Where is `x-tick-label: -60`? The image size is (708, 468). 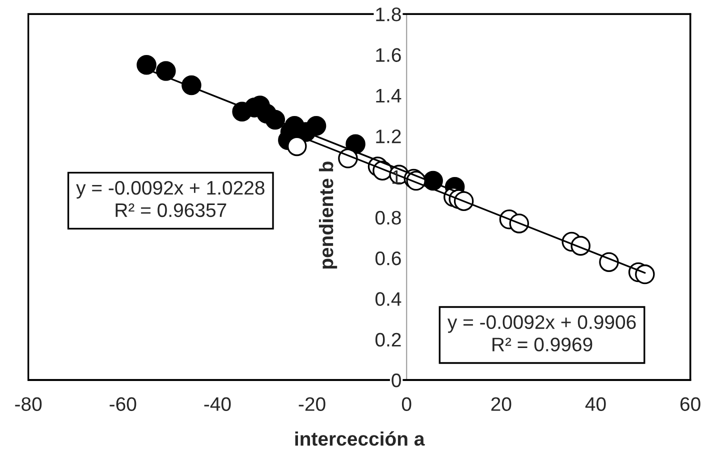
x-tick-label: -60 is located at coordinates (123, 404).